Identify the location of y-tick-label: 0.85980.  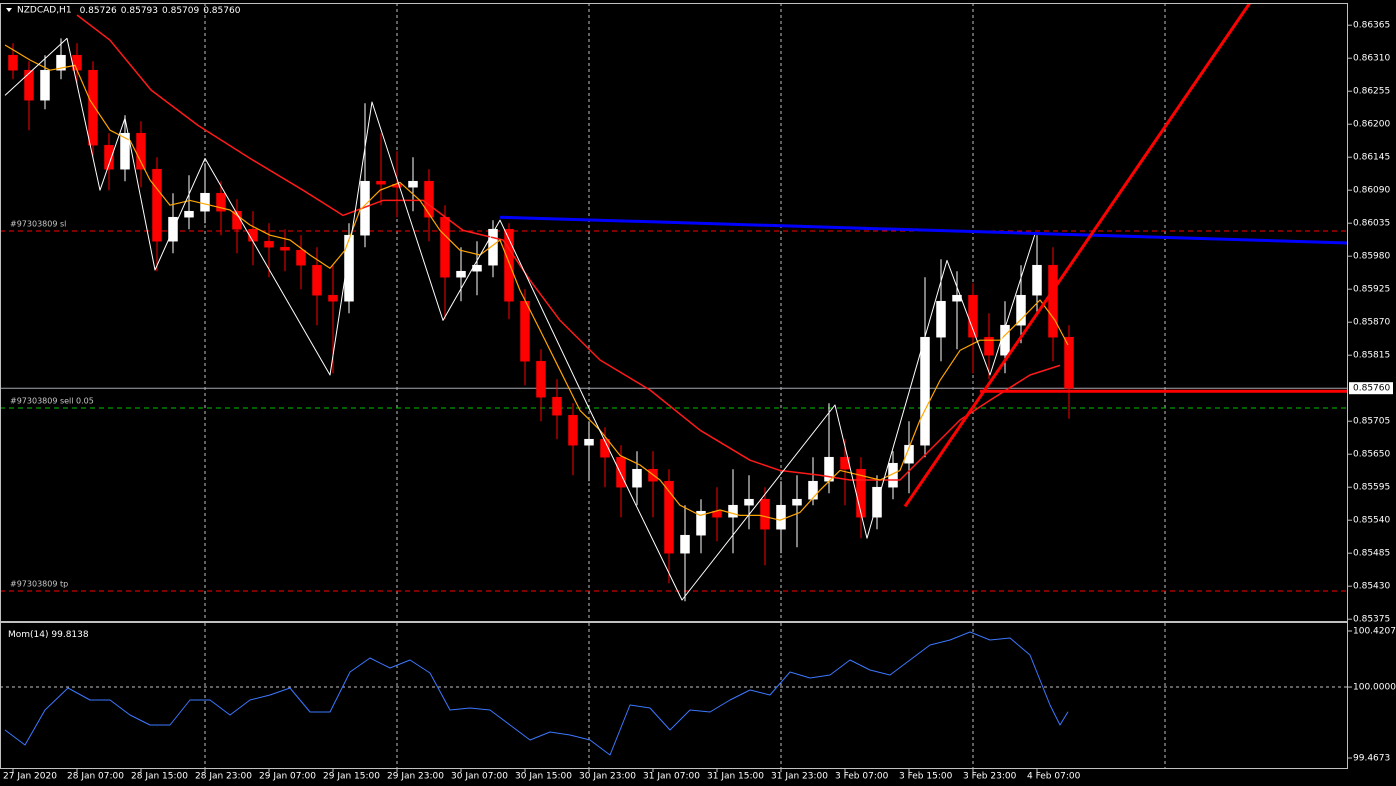
(1371, 257).